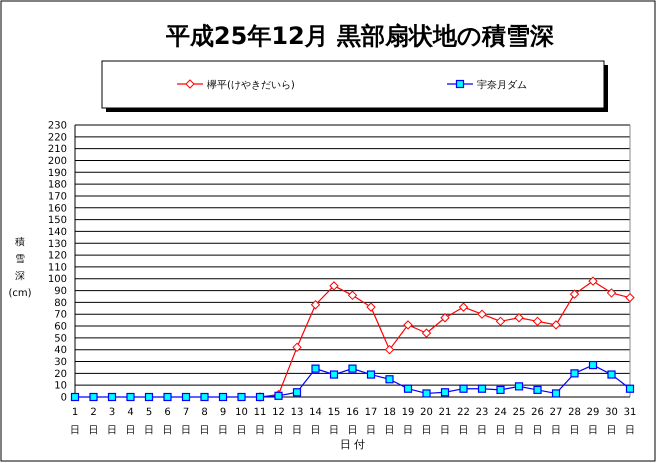 The width and height of the screenshot is (657, 463). Describe the element at coordinates (57, 244) in the screenshot. I see `y-tick-label: 130` at that location.